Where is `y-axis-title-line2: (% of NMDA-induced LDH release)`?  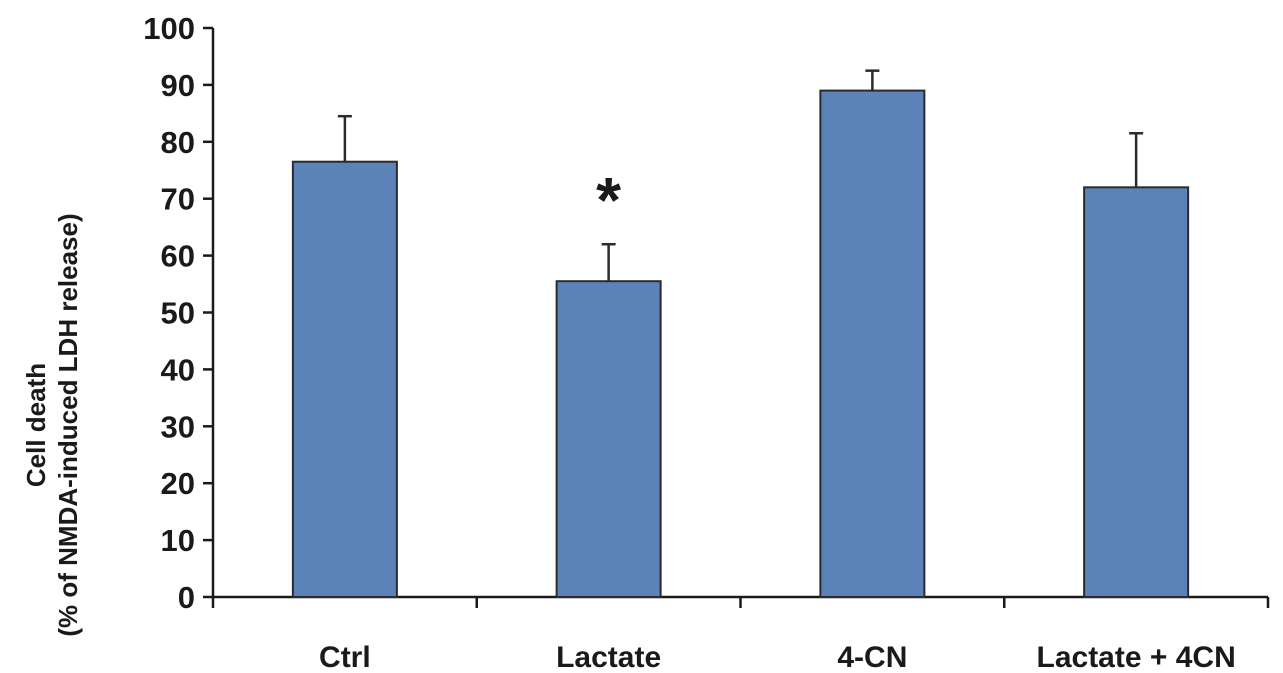 y-axis-title-line2: (% of NMDA-induced LDH release) is located at coordinates (68, 424).